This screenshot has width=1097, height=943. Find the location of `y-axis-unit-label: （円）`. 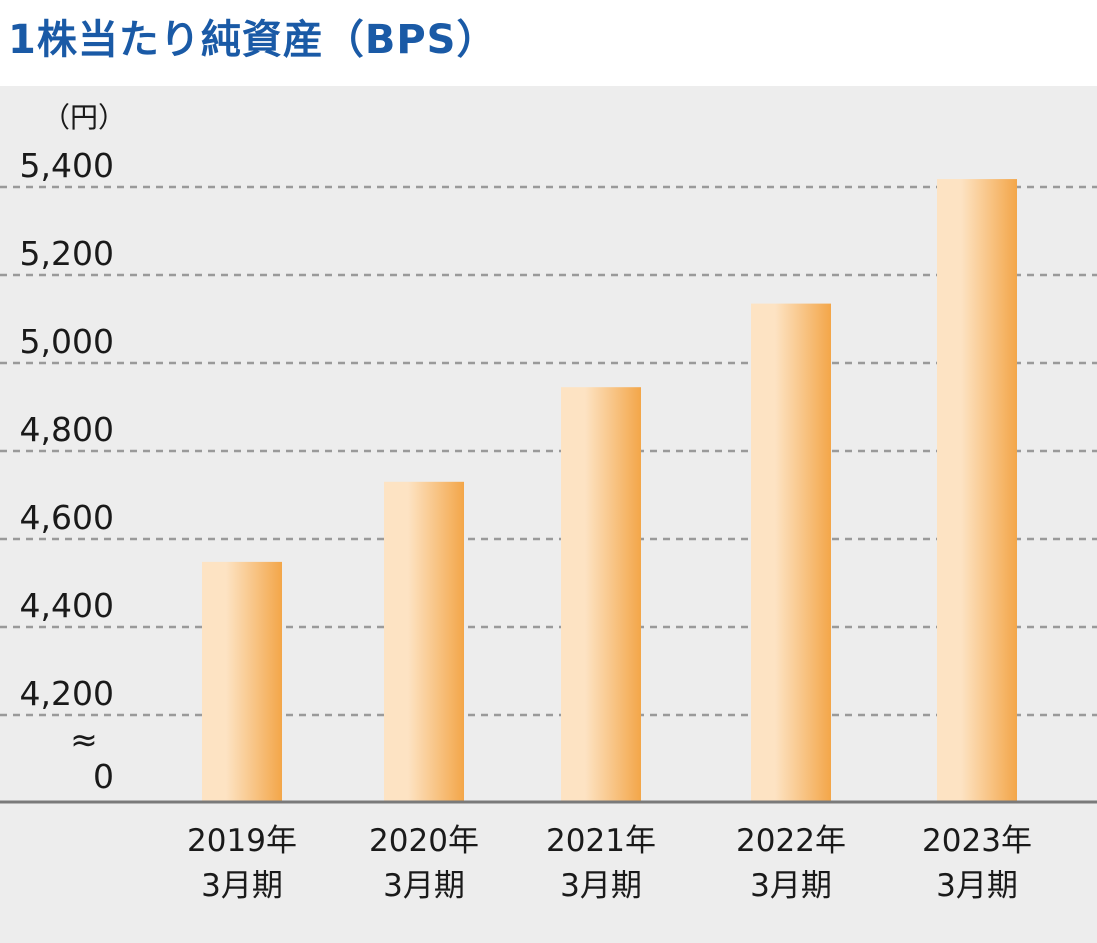

y-axis-unit-label: （円） is located at coordinates (84, 117).